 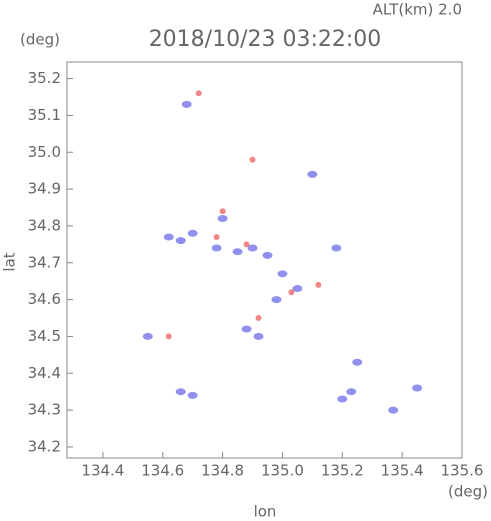 I want to click on y-axis-label: lat, so click(x=10, y=261).